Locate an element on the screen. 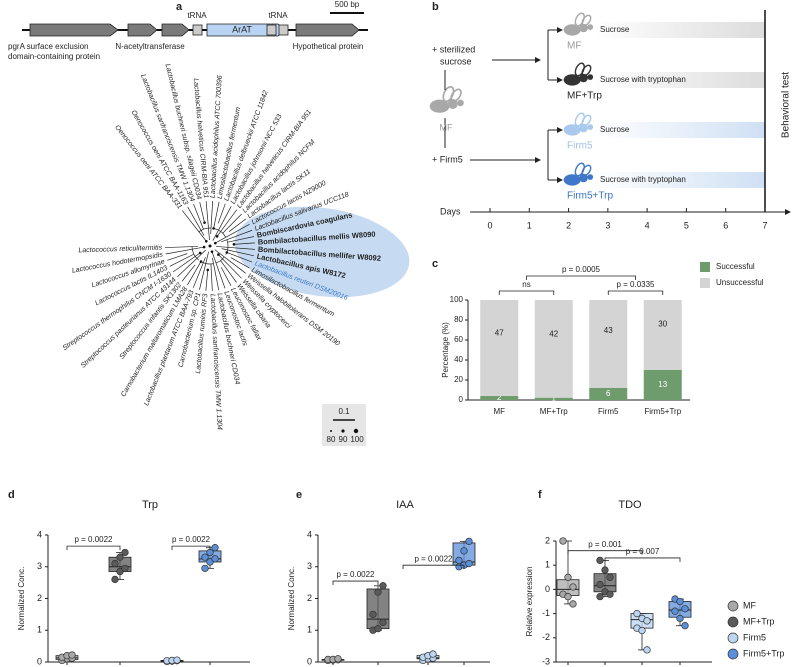 This screenshot has height=667, width=796. gene-label: tRNA is located at coordinates (197, 15).